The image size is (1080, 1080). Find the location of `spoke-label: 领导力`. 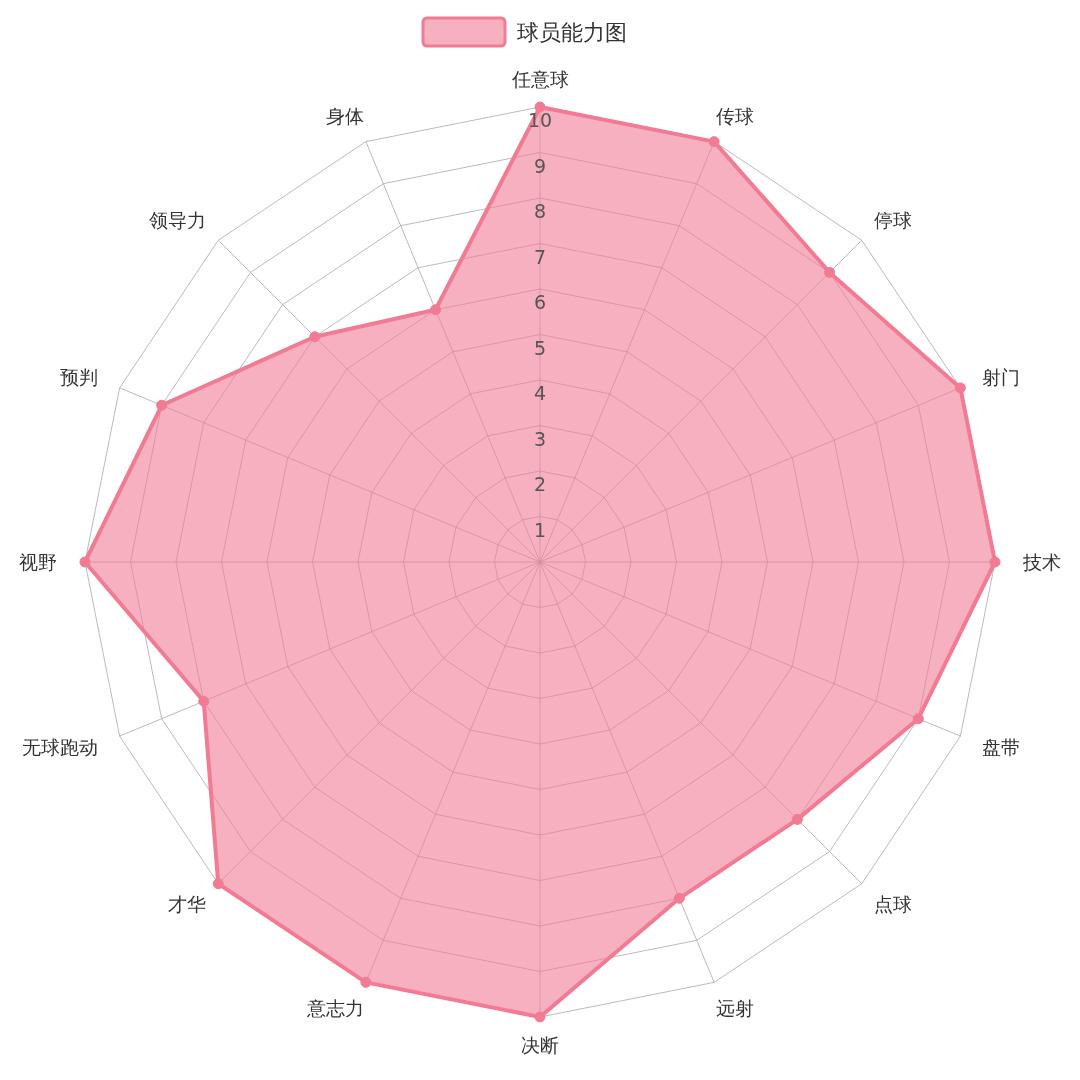

spoke-label: 领导力 is located at coordinates (177, 220).